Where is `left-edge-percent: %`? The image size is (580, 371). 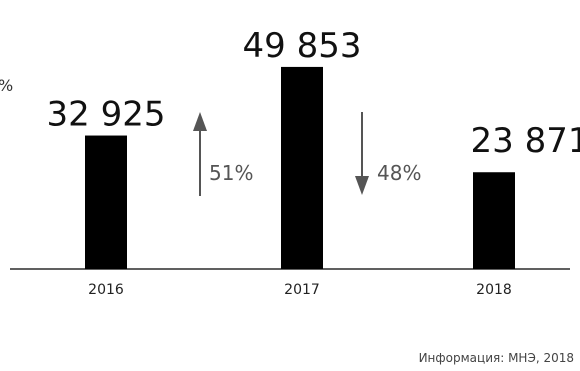 left-edge-percent: % is located at coordinates (6, 85).